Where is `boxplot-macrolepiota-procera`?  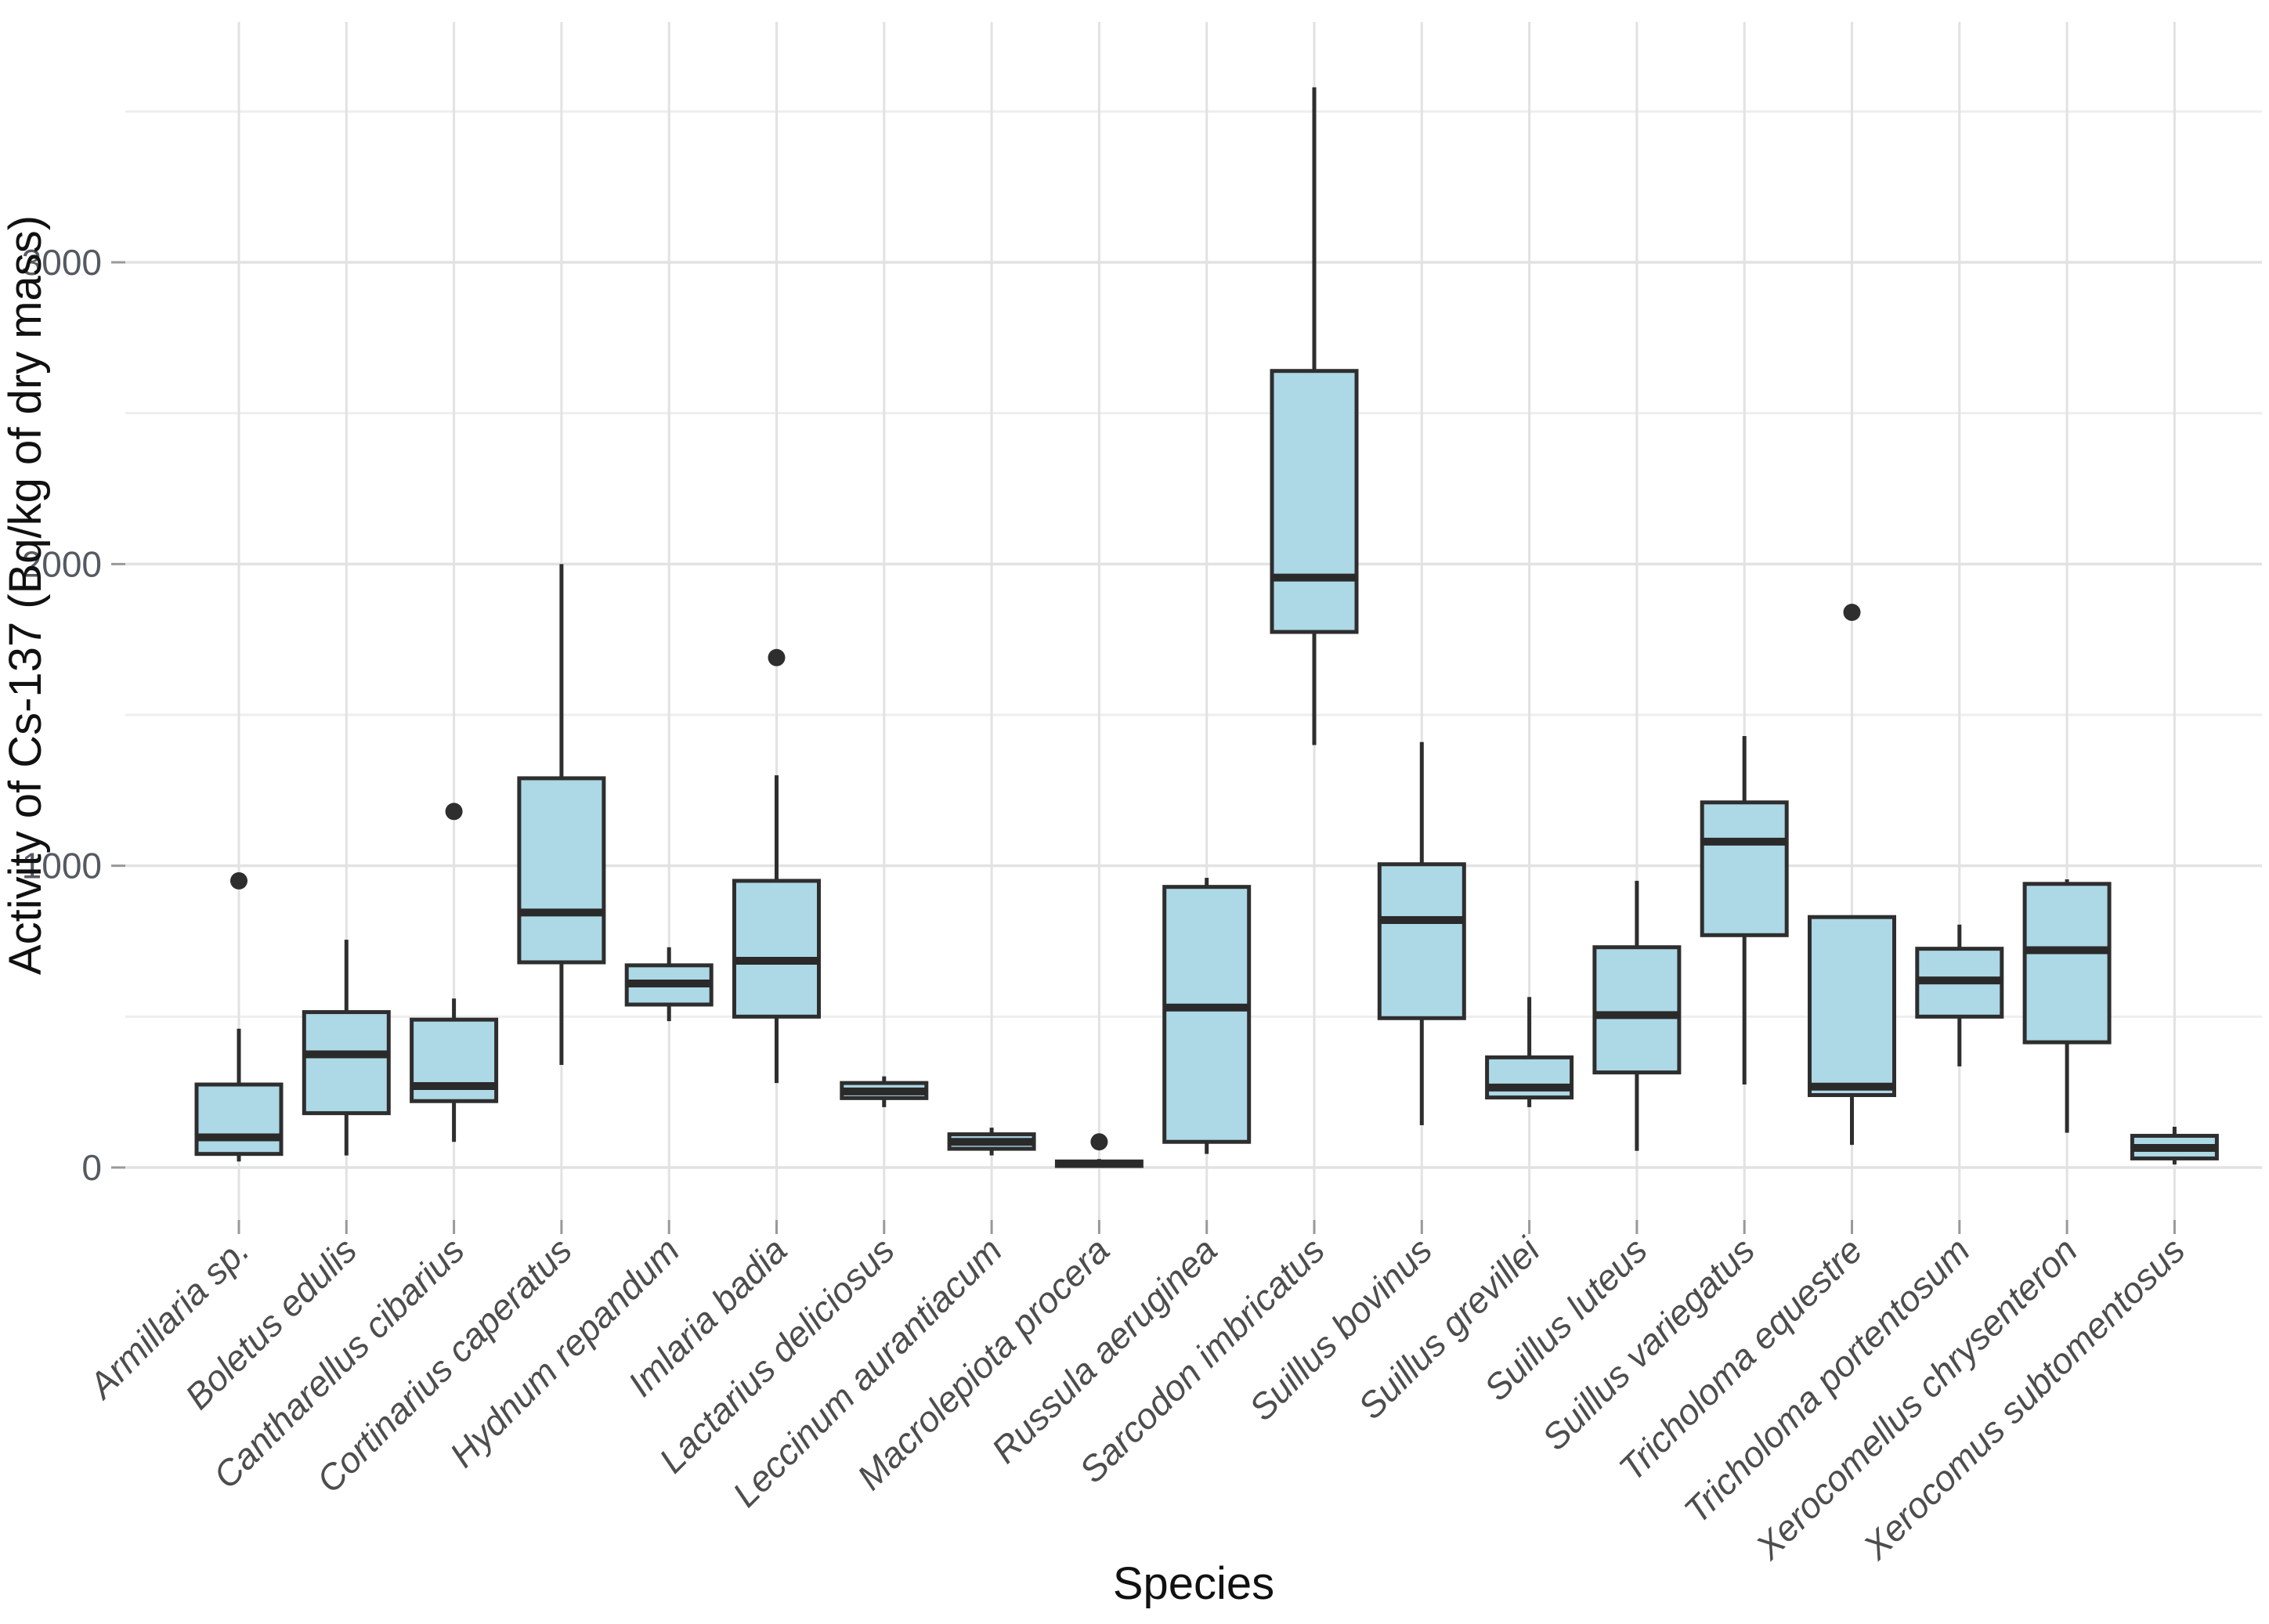 boxplot-macrolepiota-procera is located at coordinates (1099, 1150).